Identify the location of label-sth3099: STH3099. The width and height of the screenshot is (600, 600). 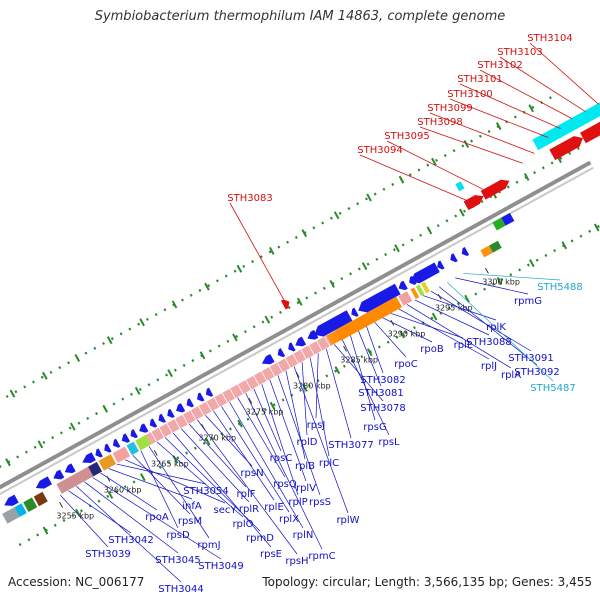
(449, 108).